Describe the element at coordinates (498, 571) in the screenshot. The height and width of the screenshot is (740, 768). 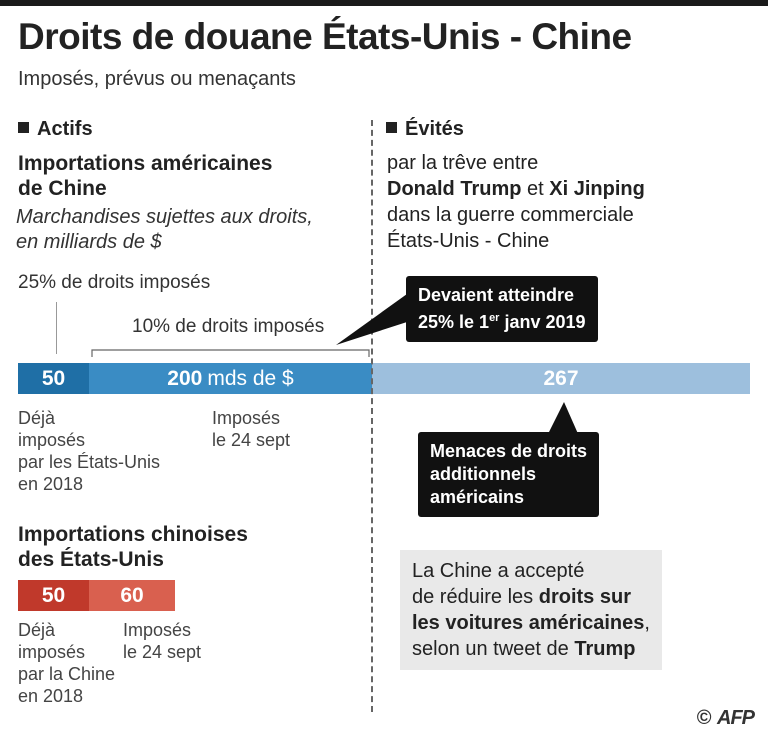
I see `note-line: La Chine a accepté` at that location.